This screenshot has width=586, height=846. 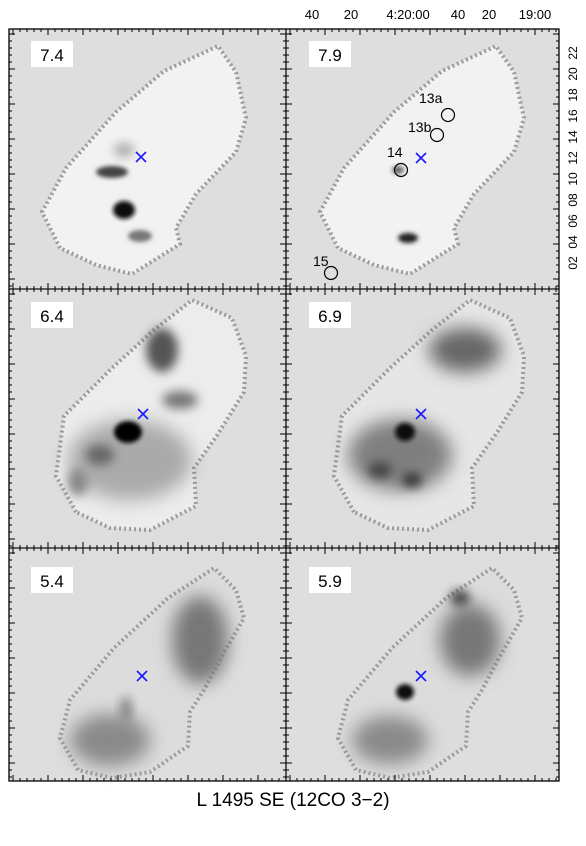 I want to click on panel-v5-9: 5.9, so click(x=423, y=665).